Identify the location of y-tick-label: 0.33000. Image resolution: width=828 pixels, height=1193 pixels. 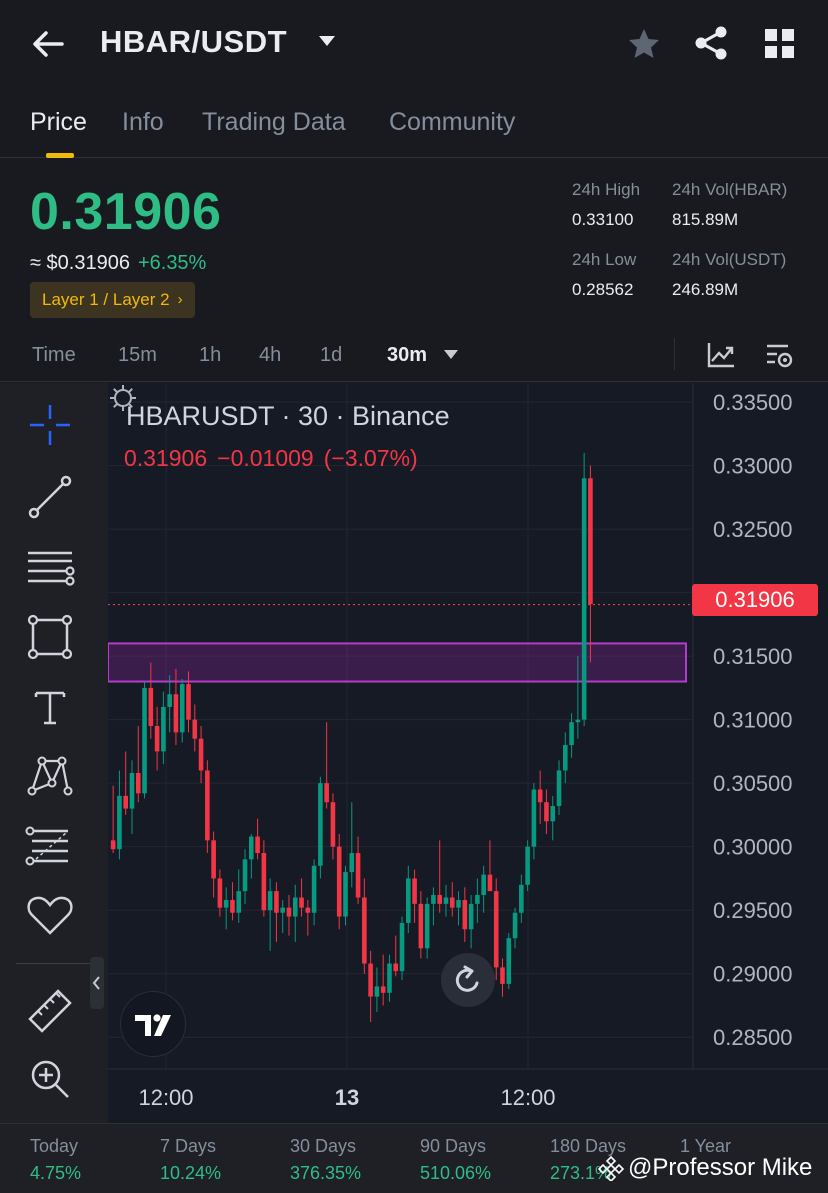
(753, 466).